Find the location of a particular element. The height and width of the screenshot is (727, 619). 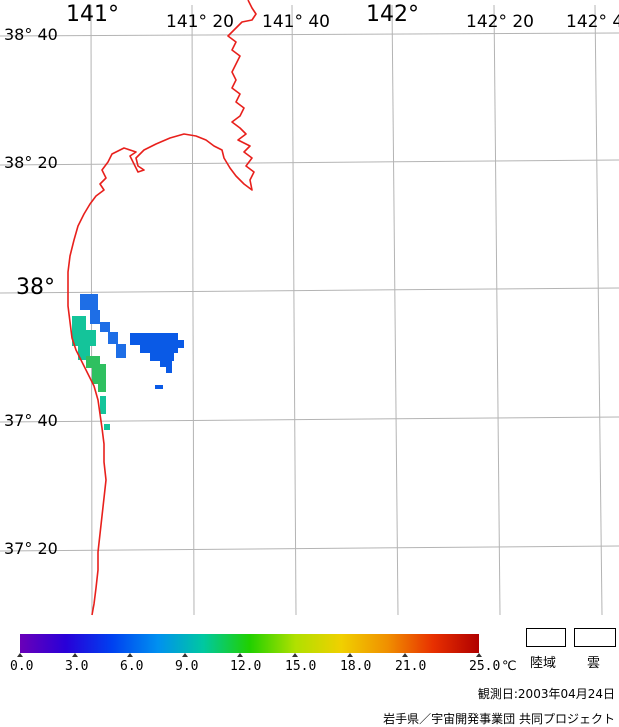

lon-label-141-20: 141° 20 is located at coordinates (200, 22).